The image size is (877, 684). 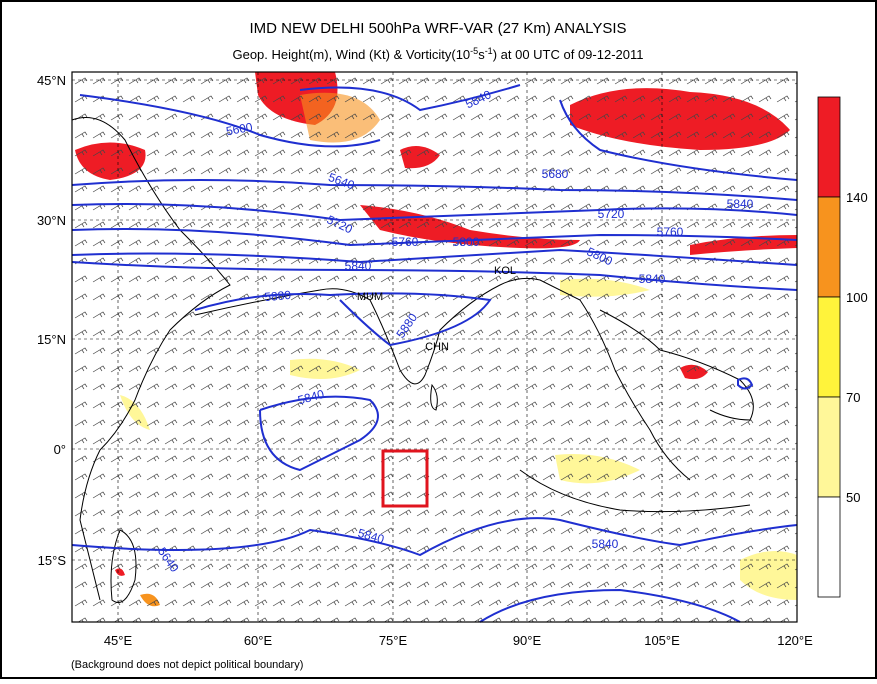 I want to click on subtitle-sup: -5, so click(x=474, y=51).